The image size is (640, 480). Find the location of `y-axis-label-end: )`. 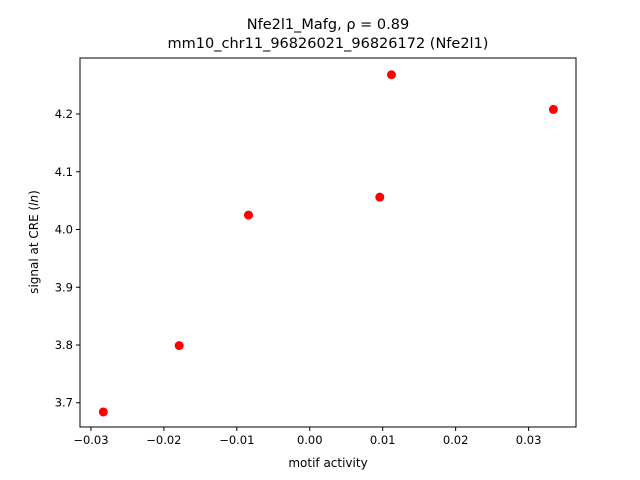

y-axis-label-end: ) is located at coordinates (34, 192).